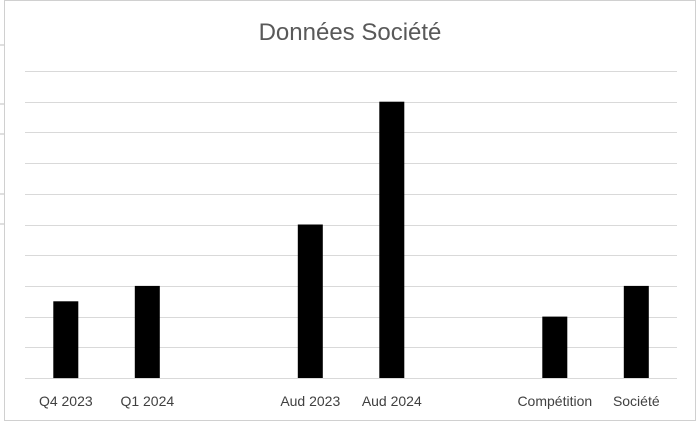  What do you see at coordinates (66, 340) in the screenshot?
I see `bar-q4-2023` at bounding box center [66, 340].